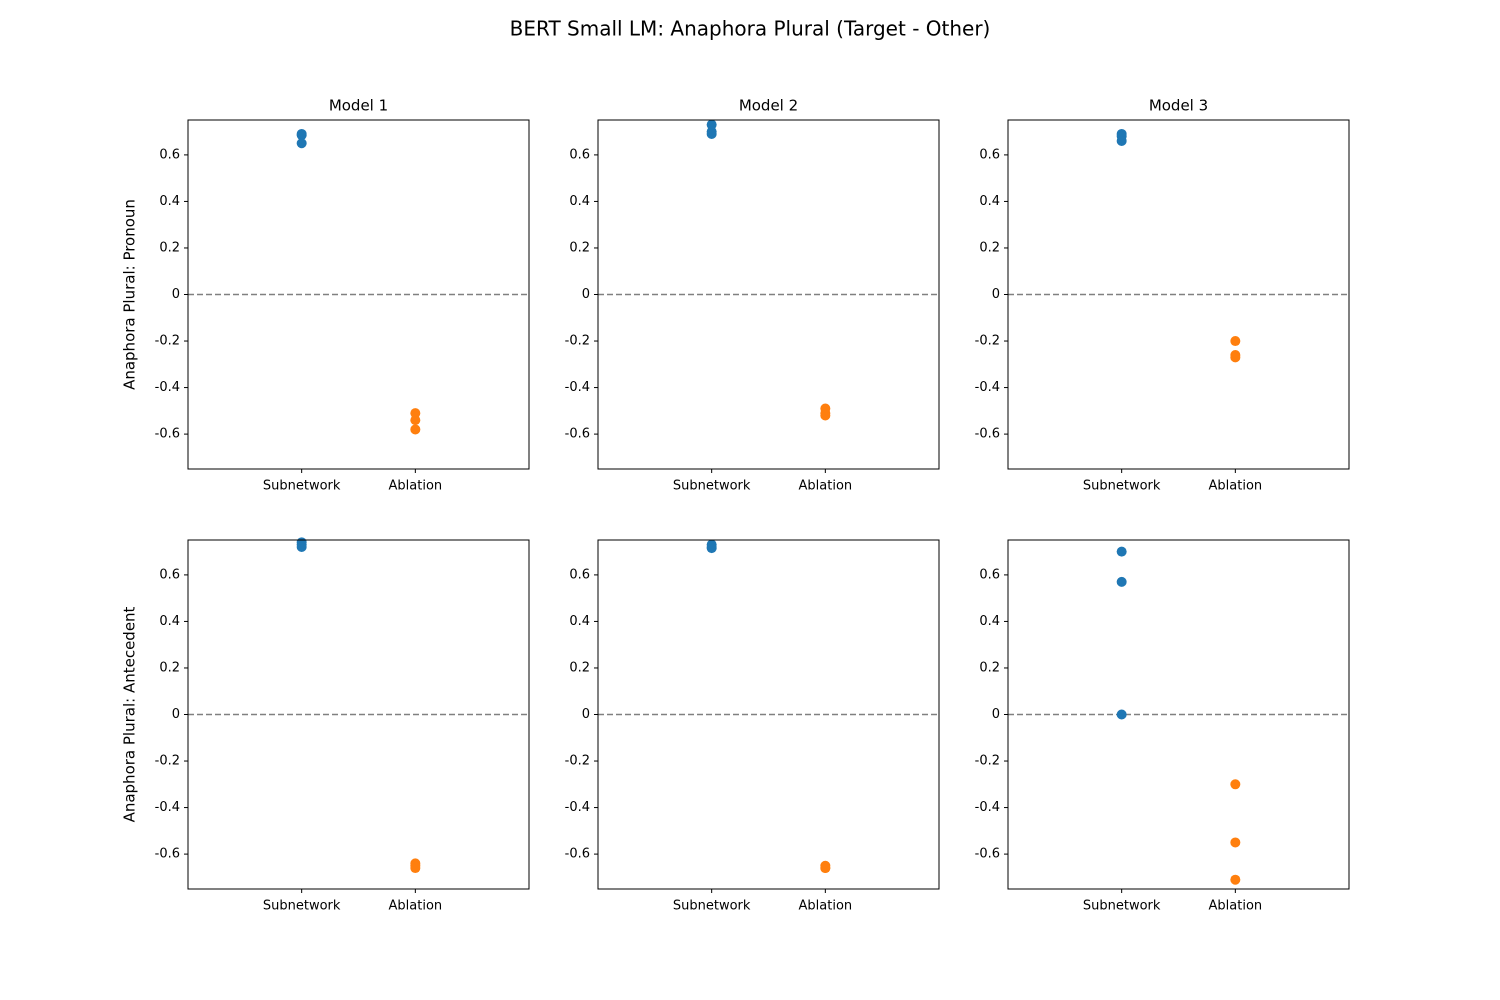  Describe the element at coordinates (768, 106) in the screenshot. I see `subplot-title: Model 2` at that location.